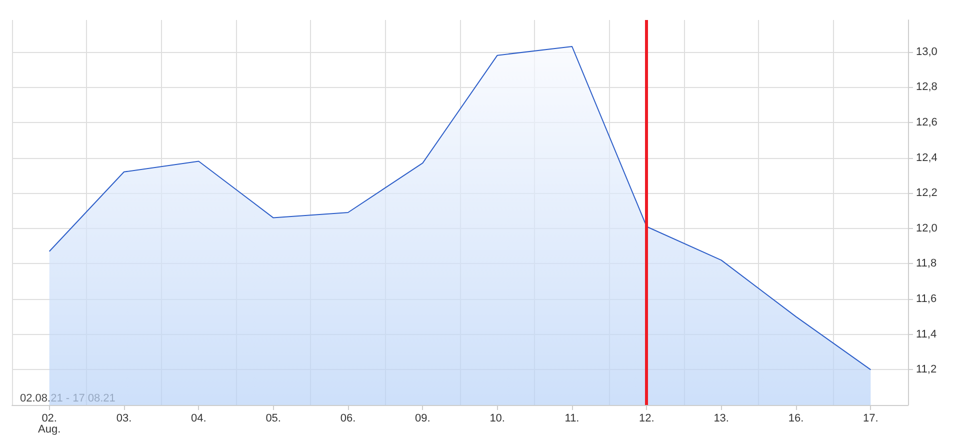 This screenshot has width=953, height=437. Describe the element at coordinates (572, 418) in the screenshot. I see `x-tick-label: 11.` at that location.